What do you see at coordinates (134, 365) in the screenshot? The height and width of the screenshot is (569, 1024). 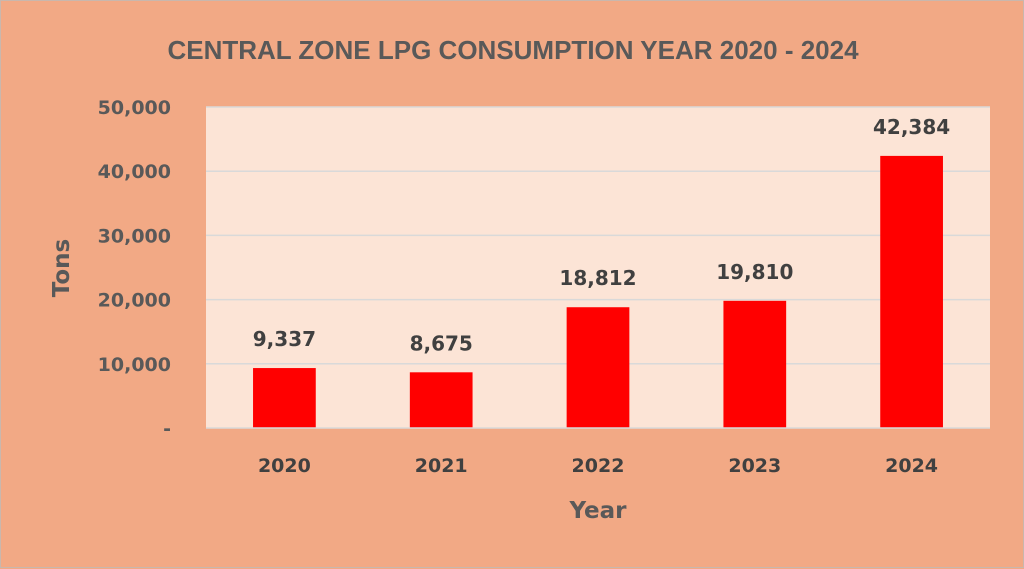 I see `y-tick-label: 10,000` at bounding box center [134, 365].